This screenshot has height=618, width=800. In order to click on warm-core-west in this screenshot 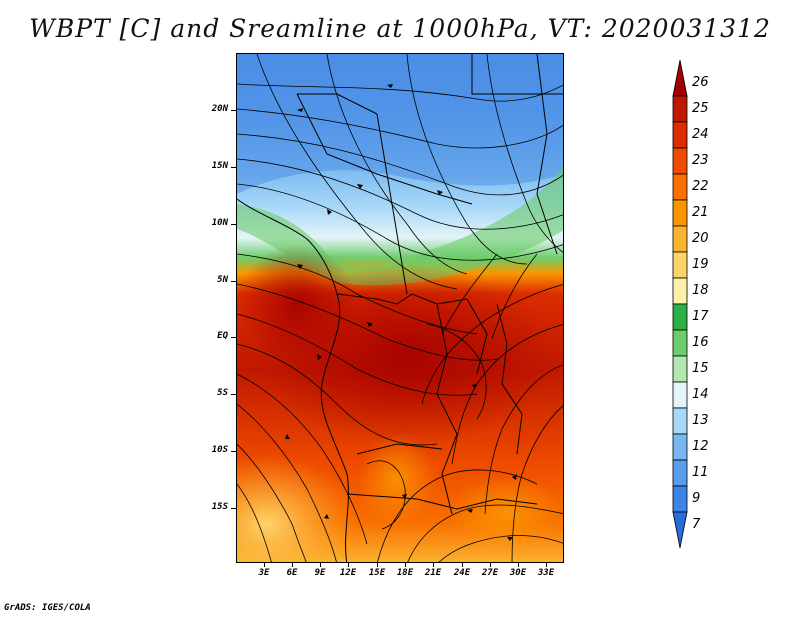, I will do `click(297, 304)`.